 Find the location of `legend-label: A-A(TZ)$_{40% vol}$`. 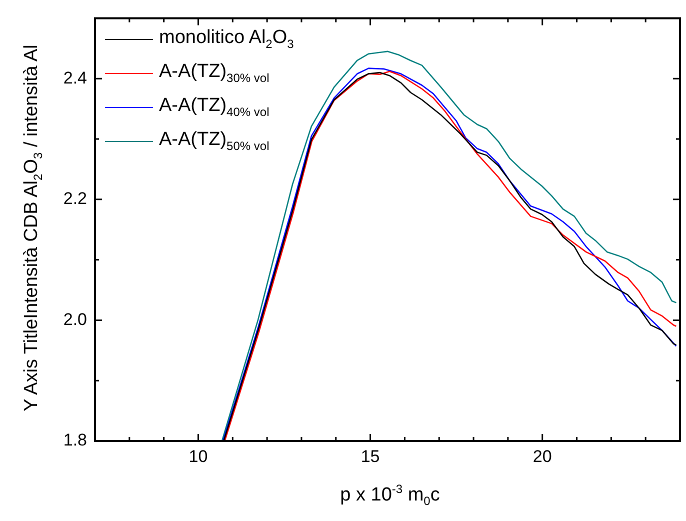

legend-label: A-A(TZ)$_{40% vol}$ is located at coordinates (214, 107).